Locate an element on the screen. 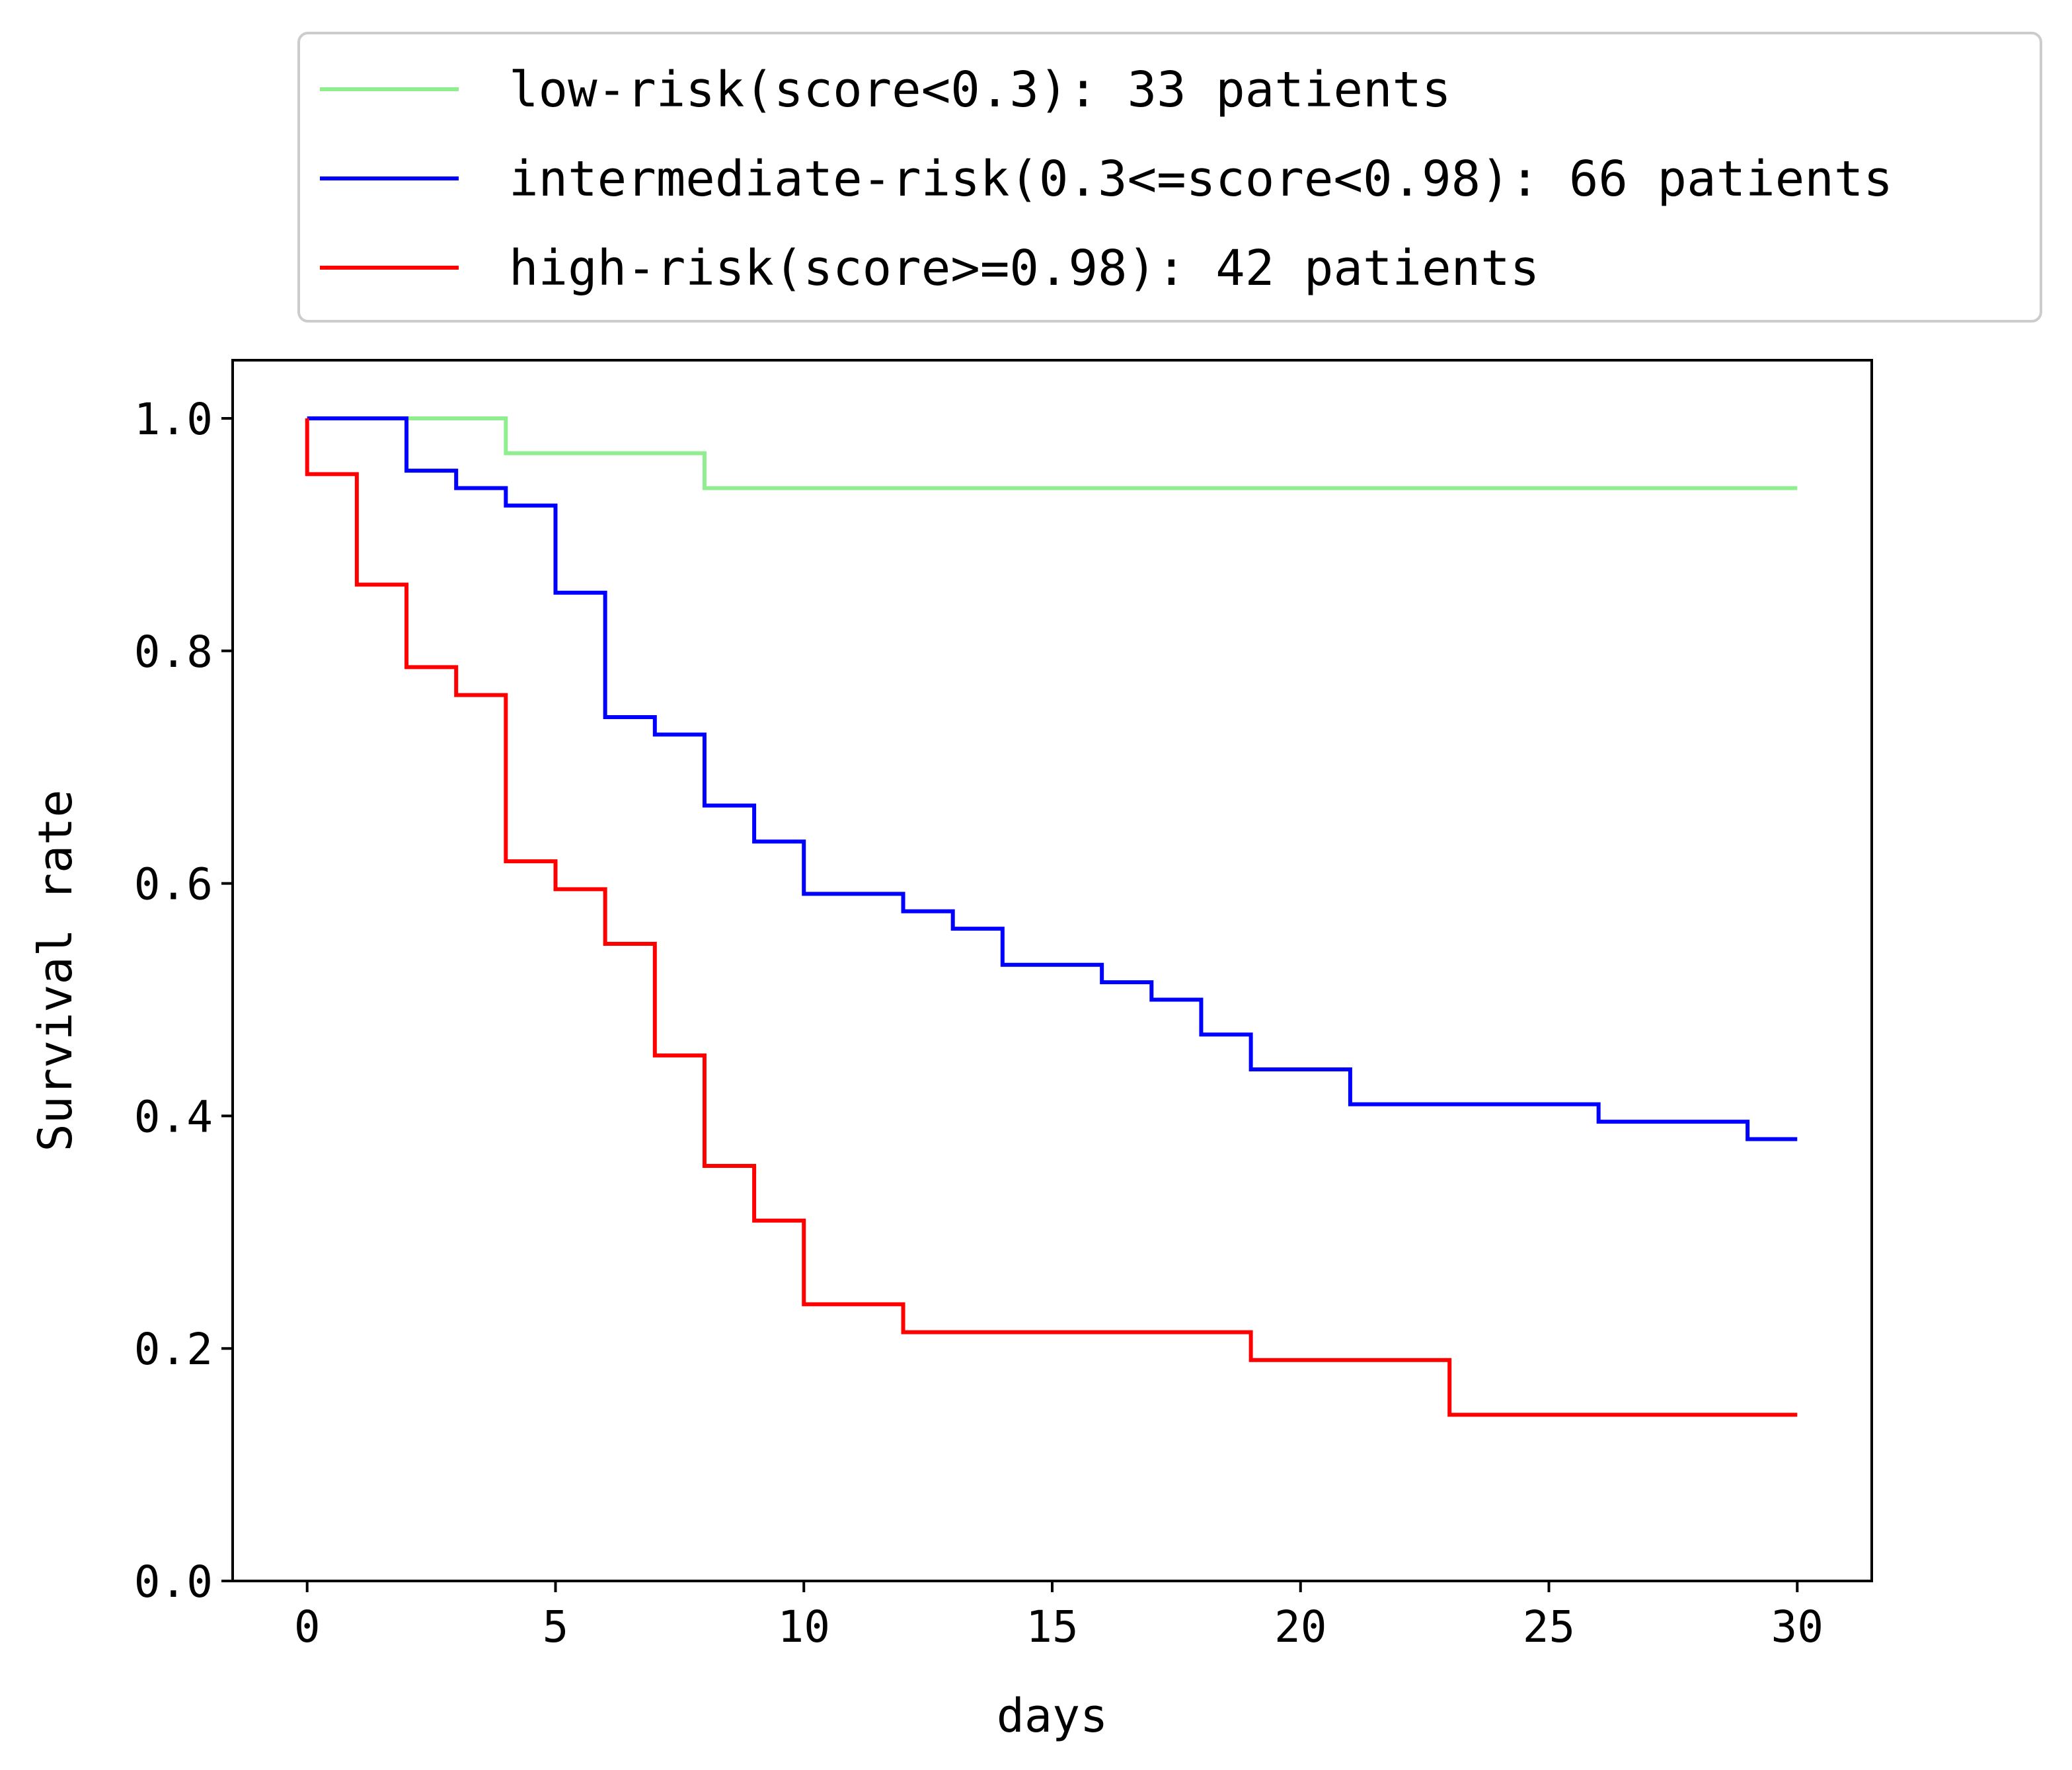 The height and width of the screenshot is (1770, 2072). x-tick-label: 15 is located at coordinates (1052, 1626).